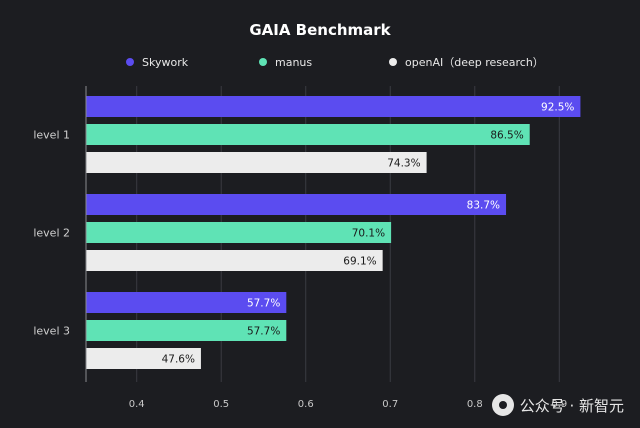 This screenshot has height=428, width=640. I want to click on bar-value-label: 92.5%, so click(557, 108).